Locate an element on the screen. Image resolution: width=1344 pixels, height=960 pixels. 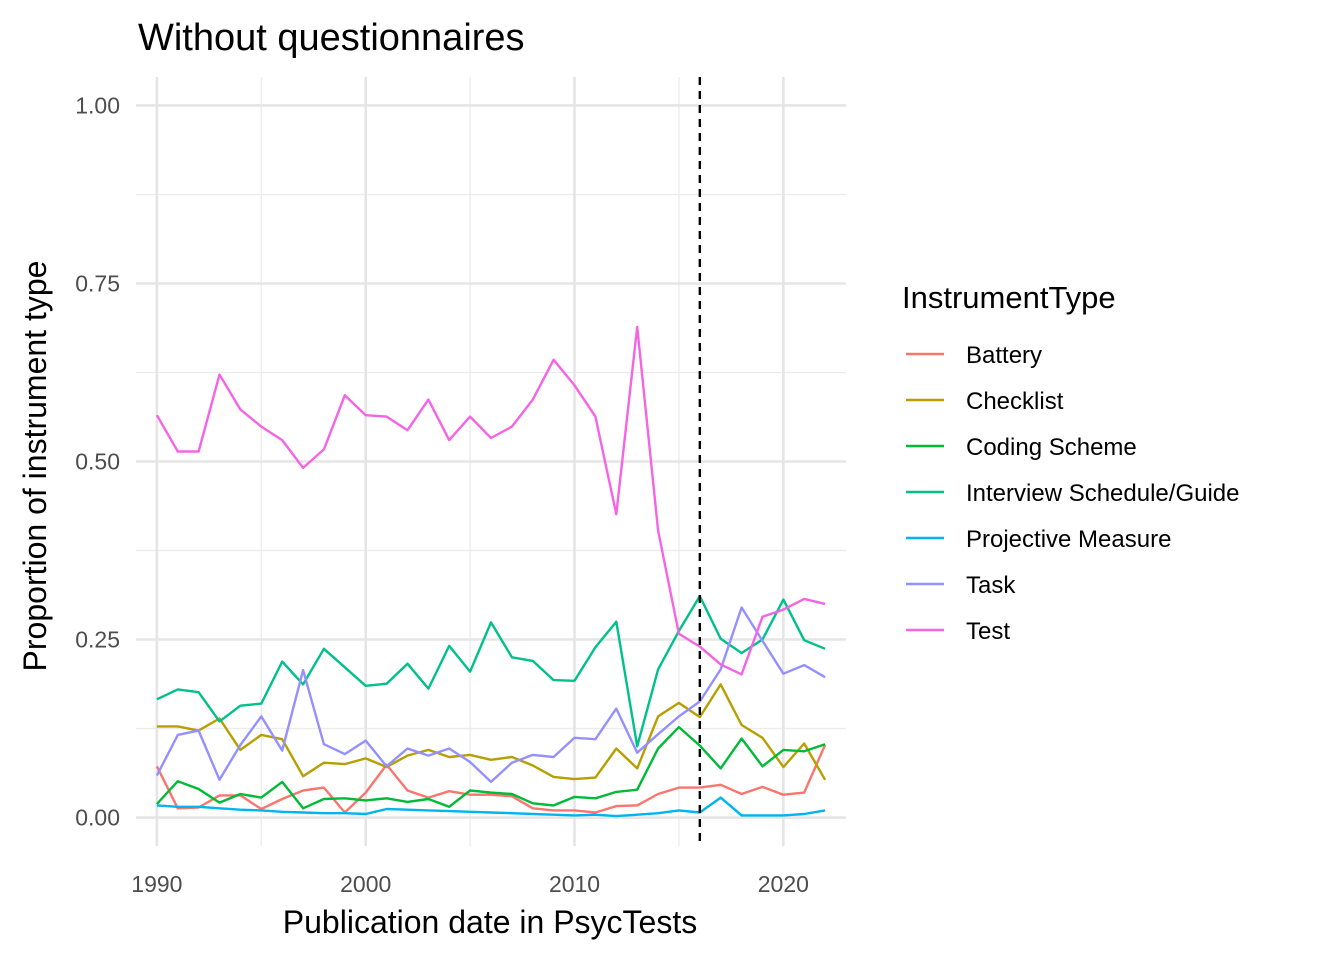
x-tick-label: 2000 is located at coordinates (365, 884).